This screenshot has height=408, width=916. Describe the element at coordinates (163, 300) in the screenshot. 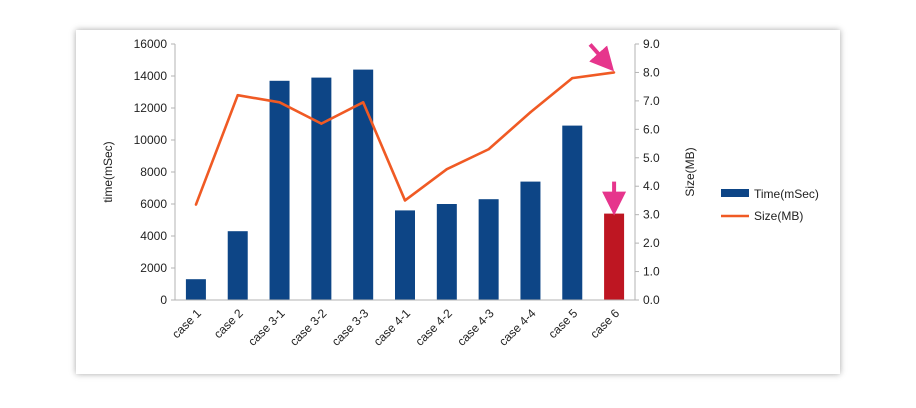

I see `y-tick-label: 0` at that location.